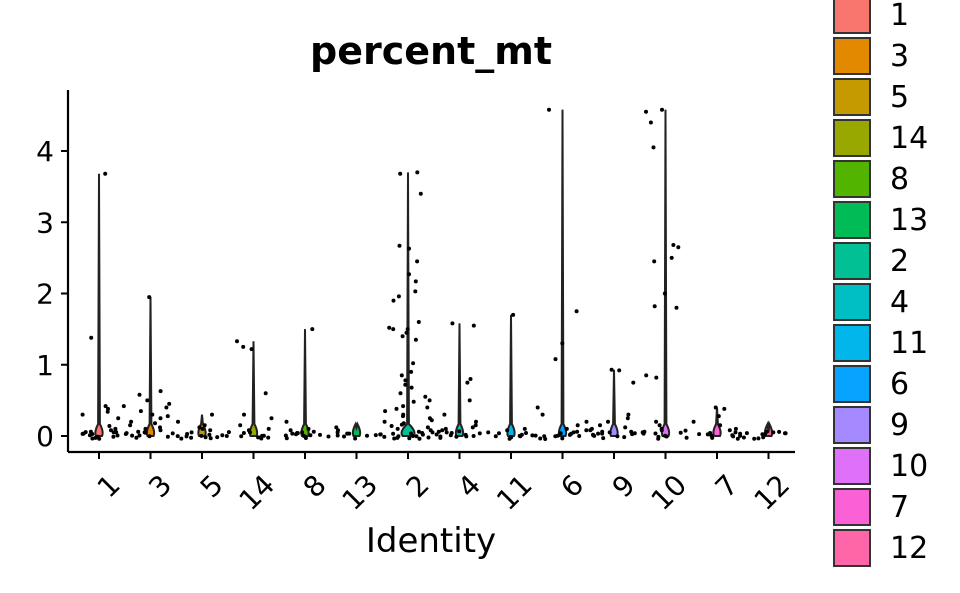 The image size is (960, 593). Describe the element at coordinates (257, 492) in the screenshot. I see `x-tick-label: 14` at that location.